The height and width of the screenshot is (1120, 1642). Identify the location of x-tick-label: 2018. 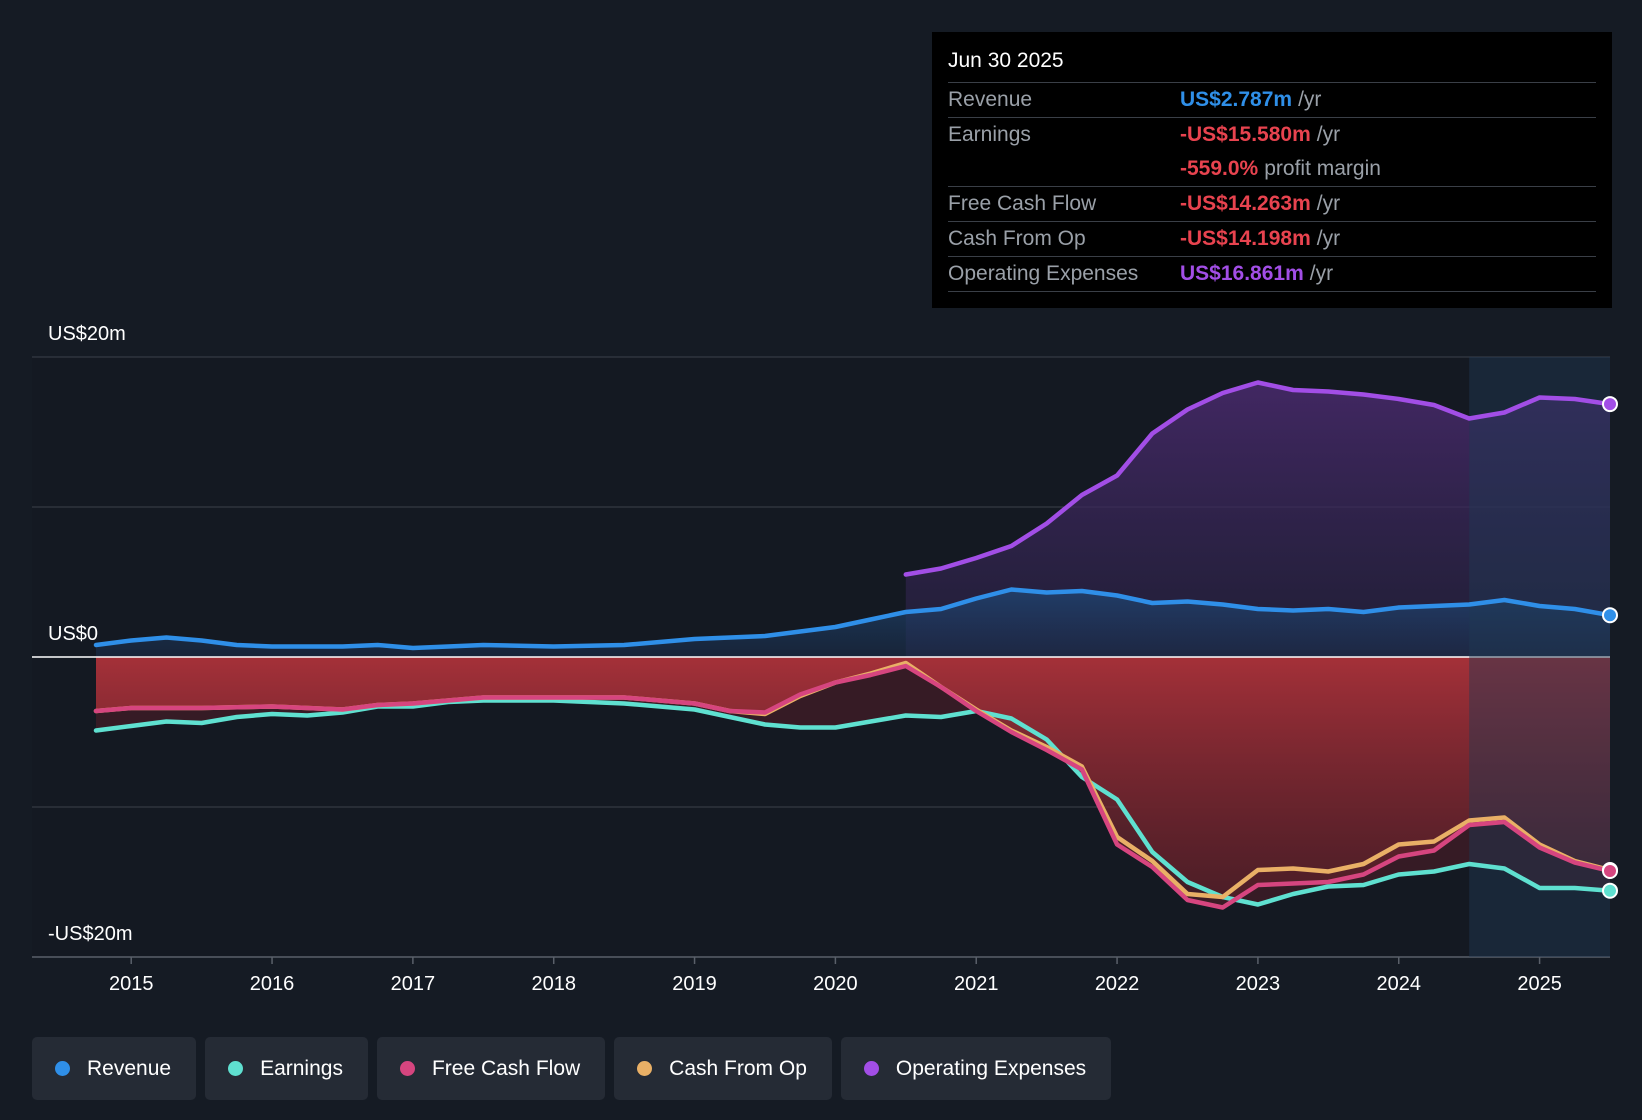
(553, 984).